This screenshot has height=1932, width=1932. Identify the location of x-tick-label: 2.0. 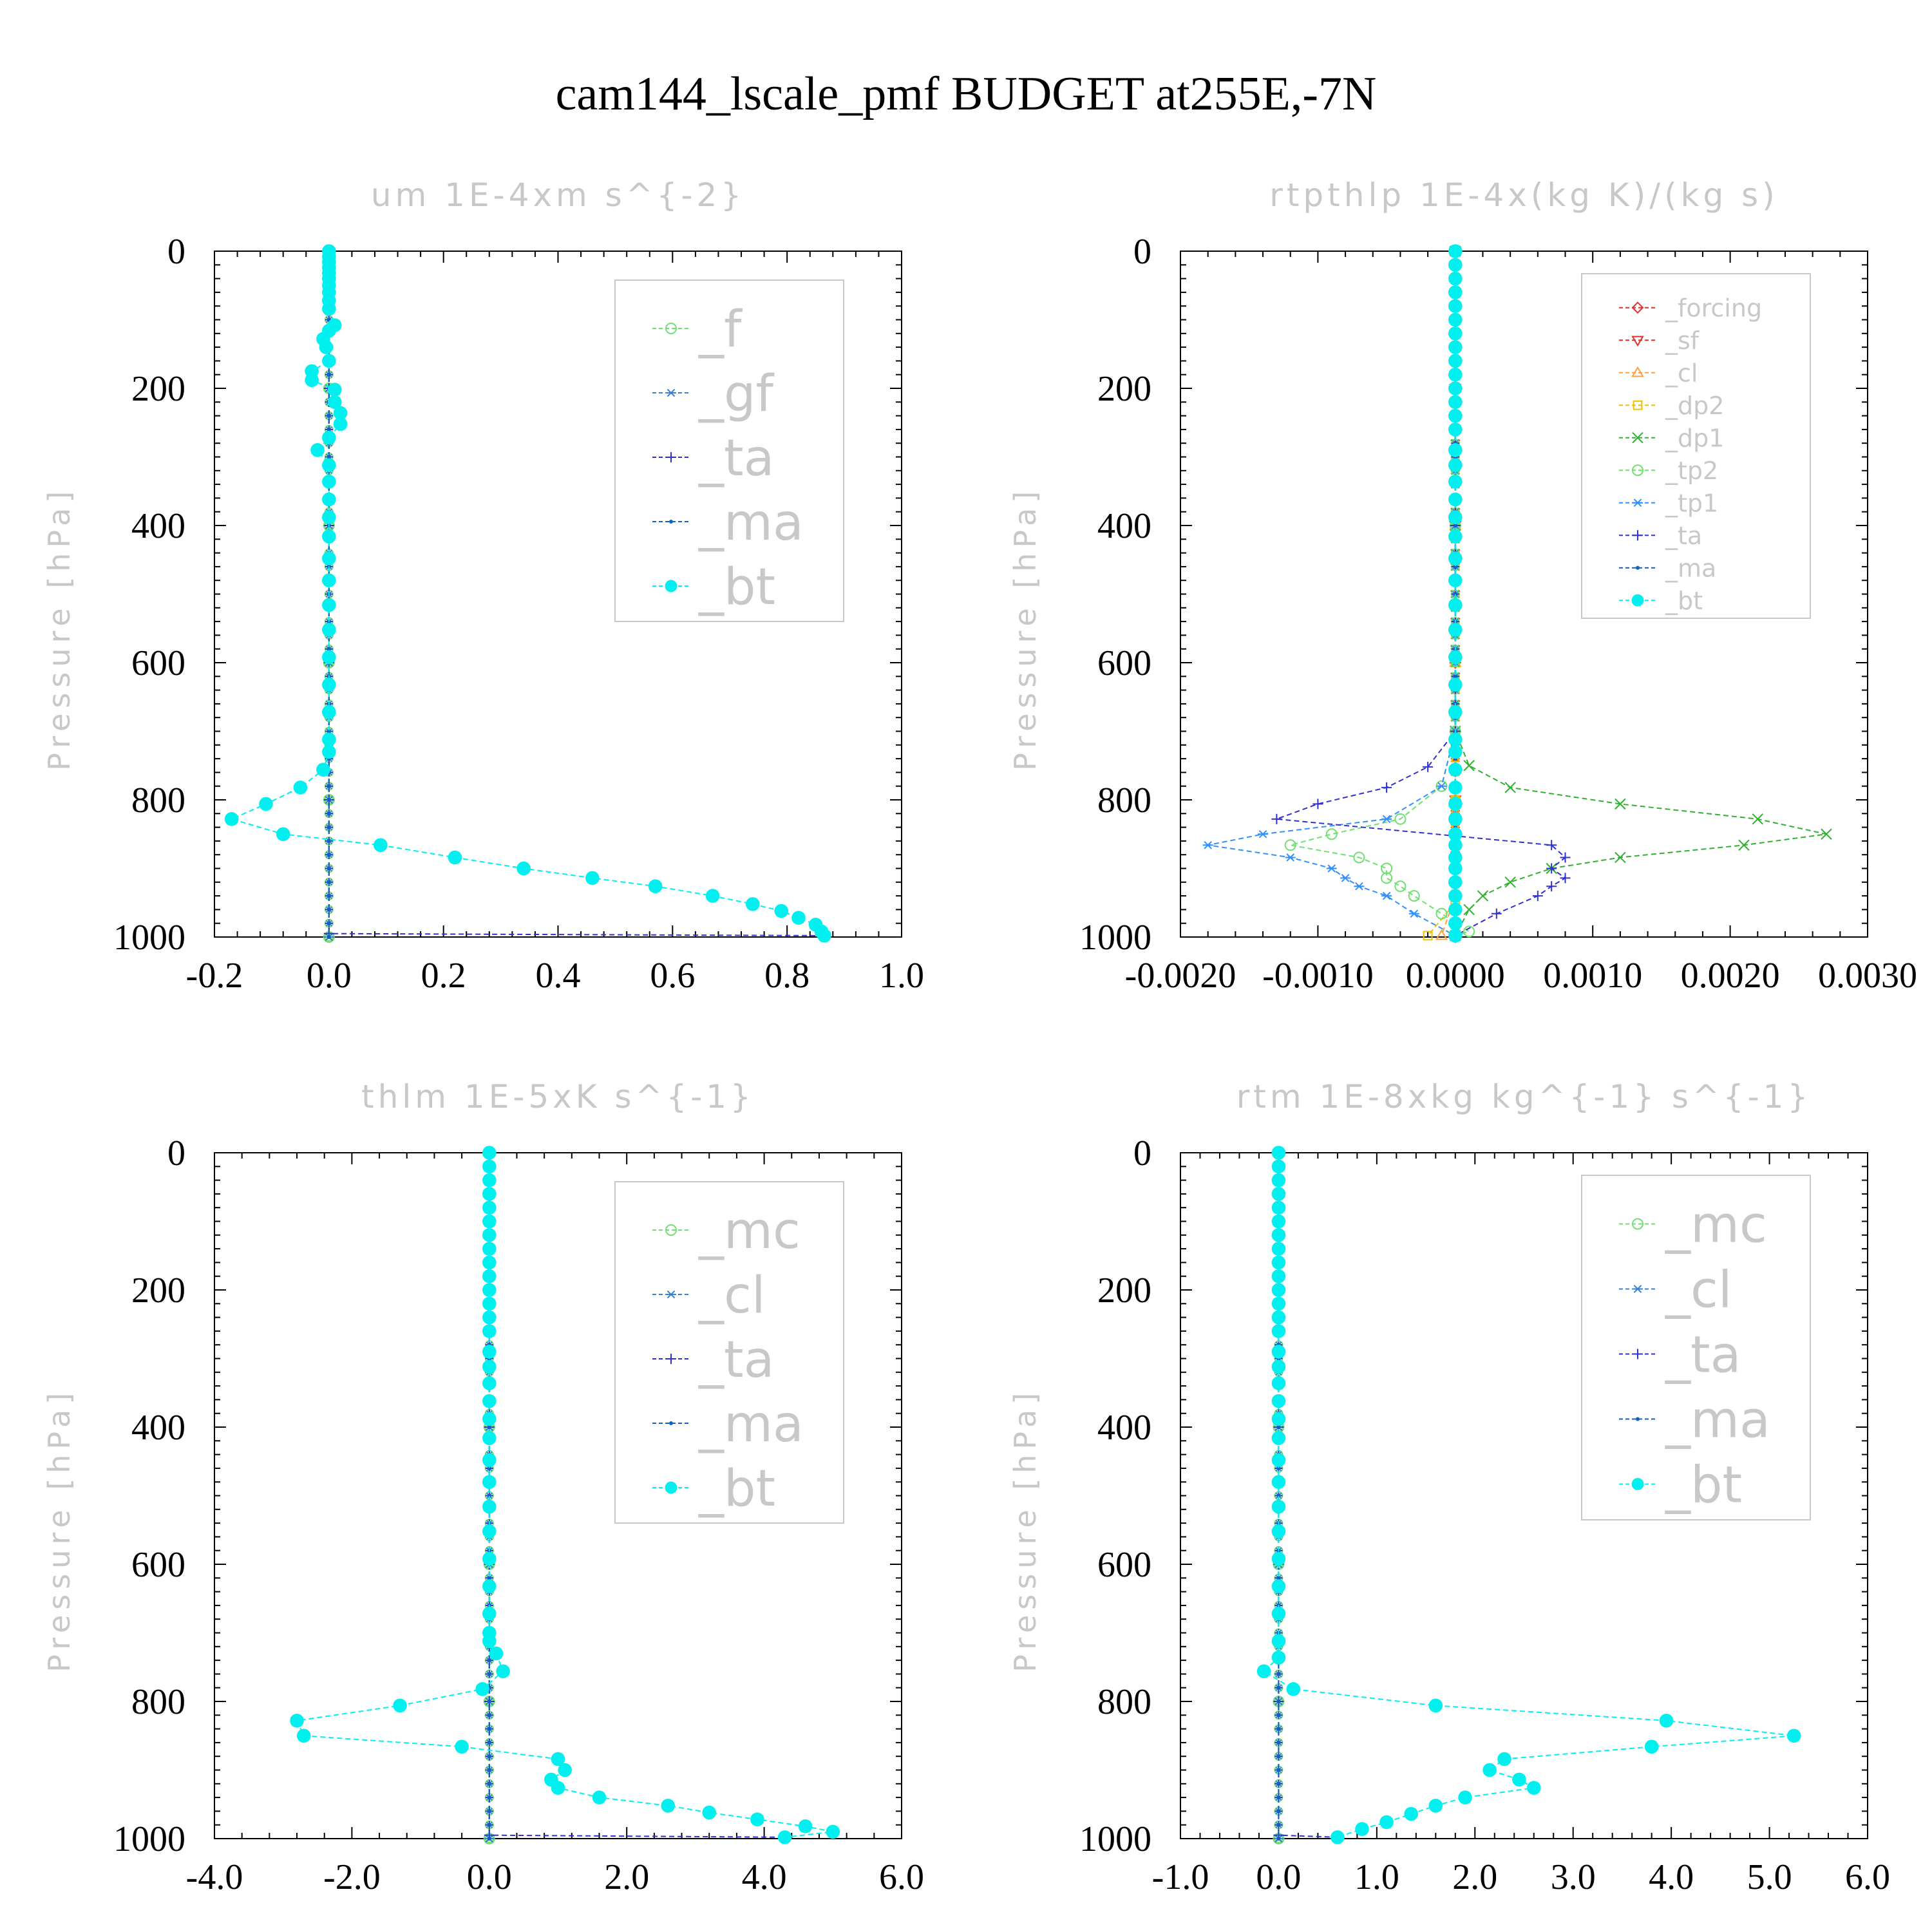
(626, 1877).